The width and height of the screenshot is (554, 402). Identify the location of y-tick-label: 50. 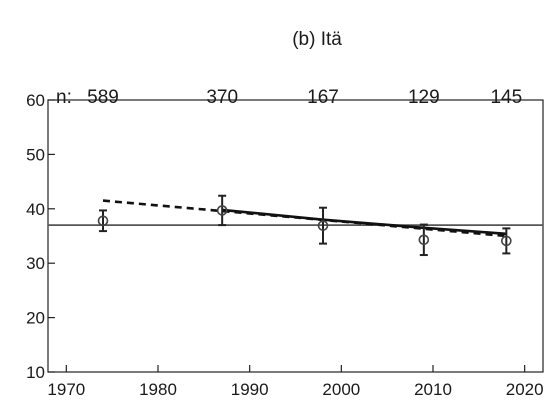
(35, 154).